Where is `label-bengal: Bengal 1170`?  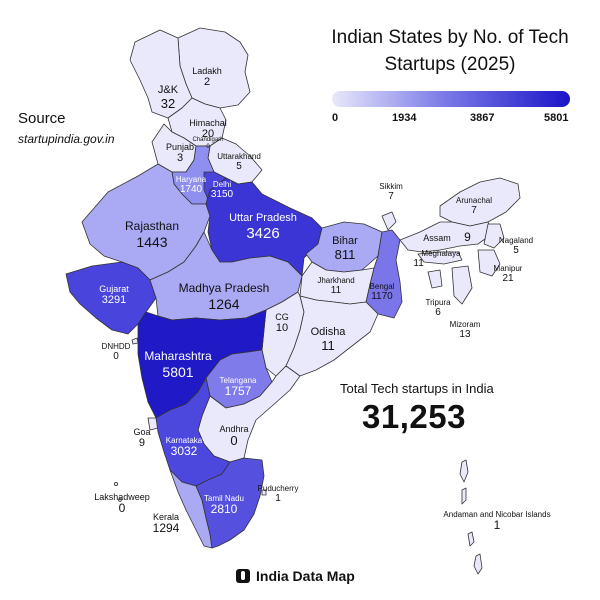 label-bengal: Bengal 1170 is located at coordinates (382, 292).